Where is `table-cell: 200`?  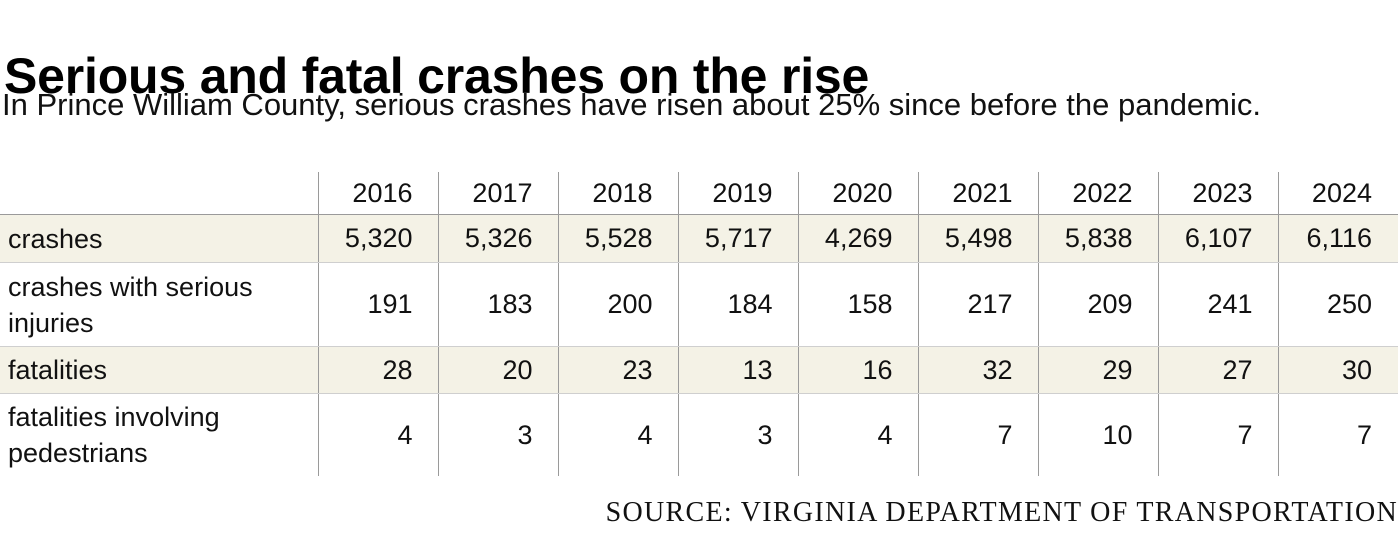 table-cell: 200 is located at coordinates (617, 304).